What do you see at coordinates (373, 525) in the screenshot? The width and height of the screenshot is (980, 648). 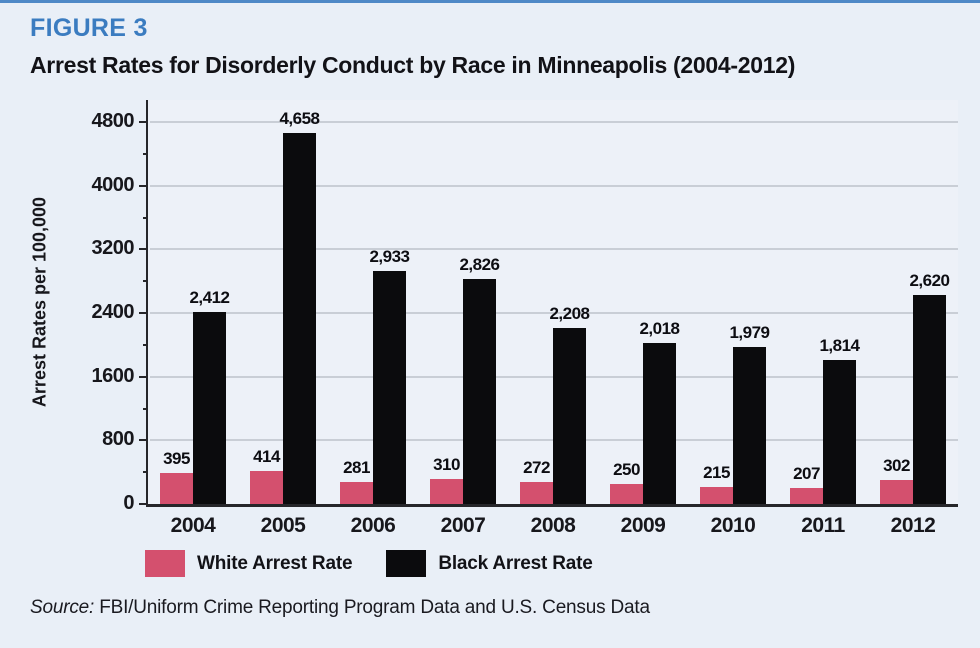 I see `x-tick-label: 2006` at bounding box center [373, 525].